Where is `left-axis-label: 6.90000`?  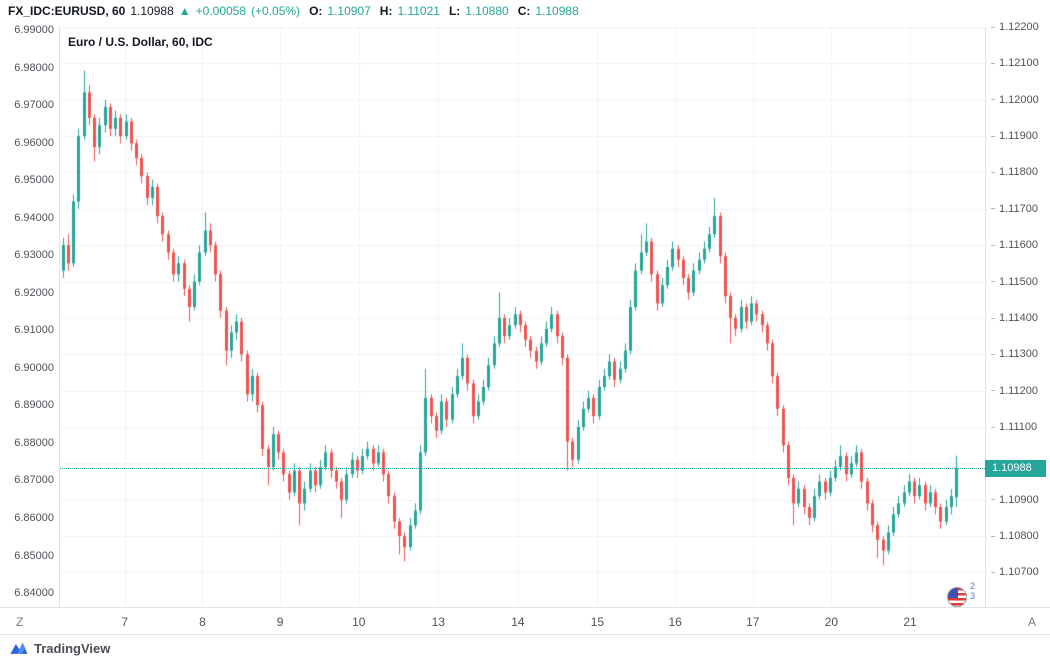 left-axis-label: 6.90000 is located at coordinates (34, 367).